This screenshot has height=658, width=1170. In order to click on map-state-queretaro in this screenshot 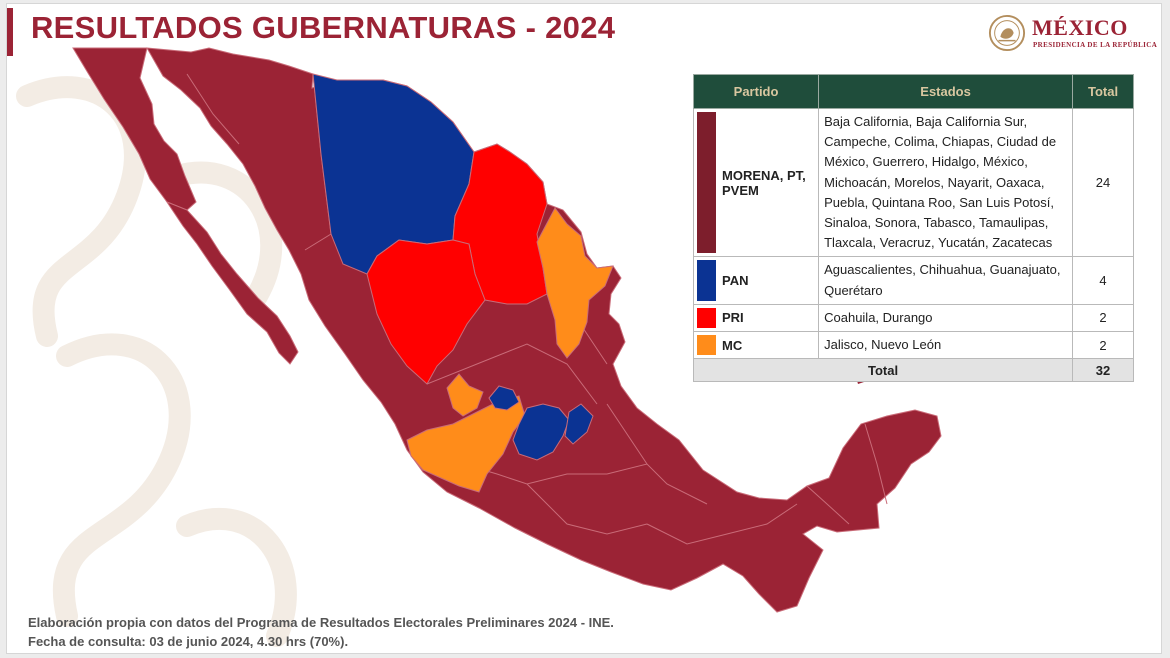, I will do `click(579, 424)`.